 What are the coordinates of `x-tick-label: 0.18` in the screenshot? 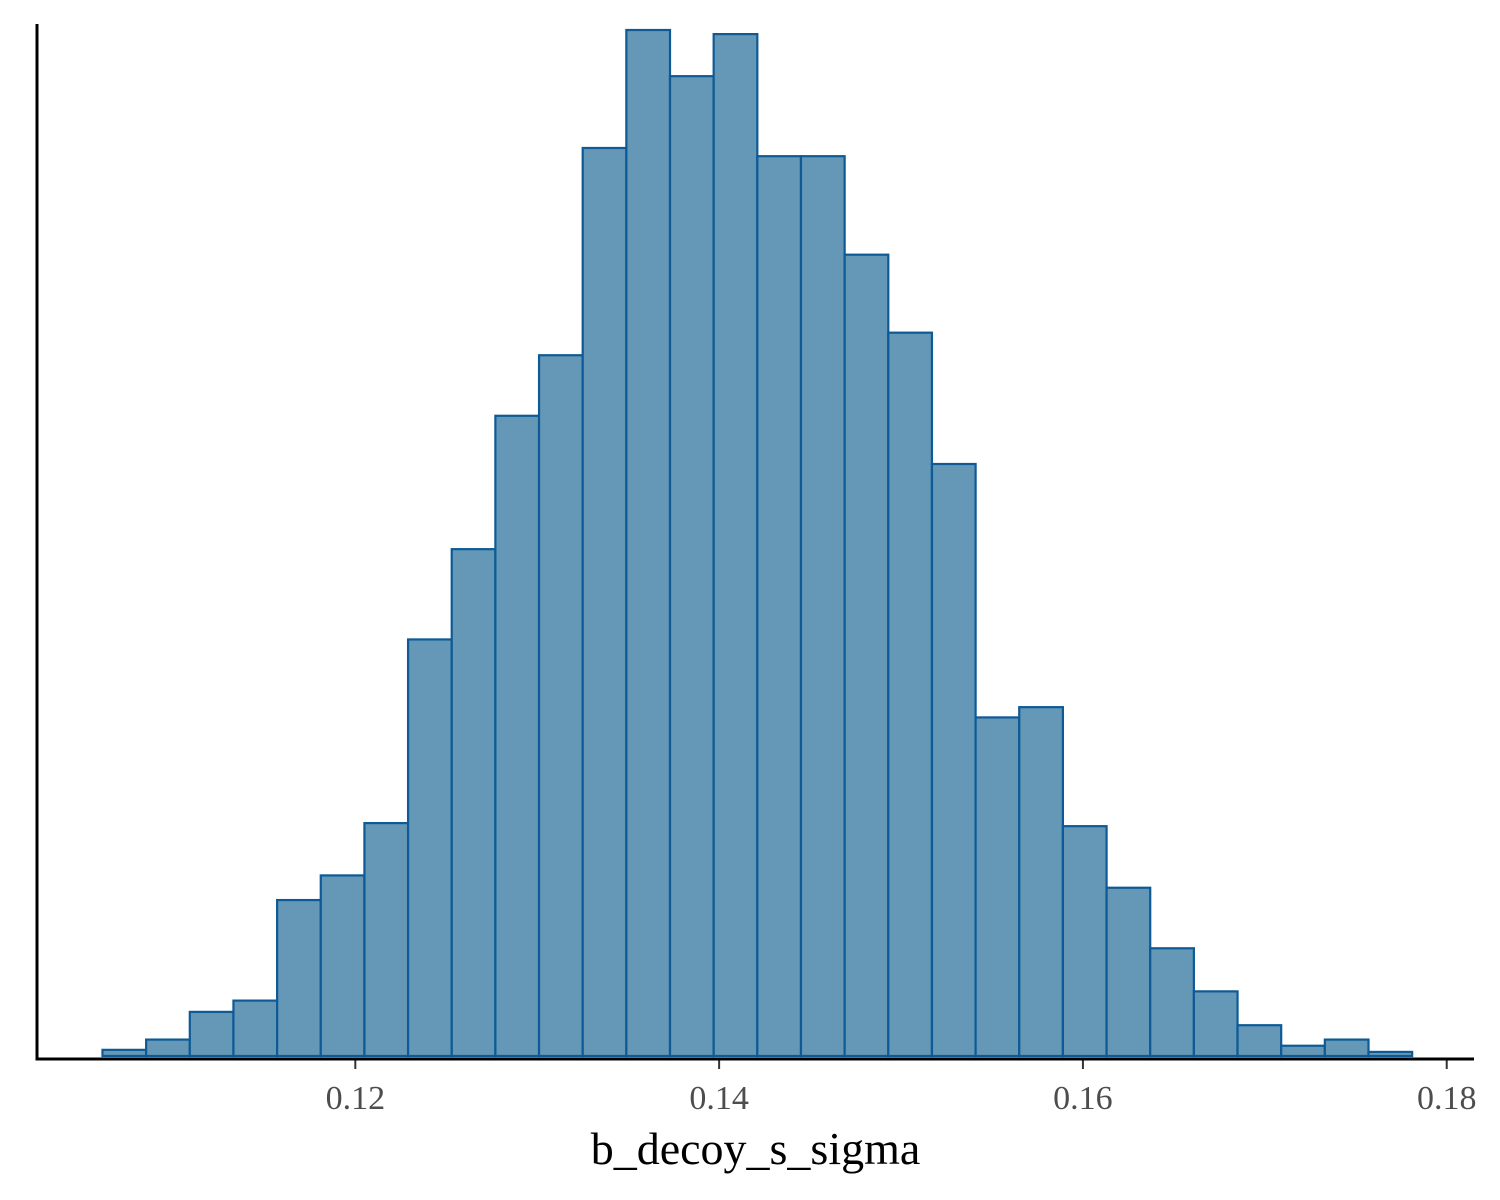 It's located at (1447, 1098).